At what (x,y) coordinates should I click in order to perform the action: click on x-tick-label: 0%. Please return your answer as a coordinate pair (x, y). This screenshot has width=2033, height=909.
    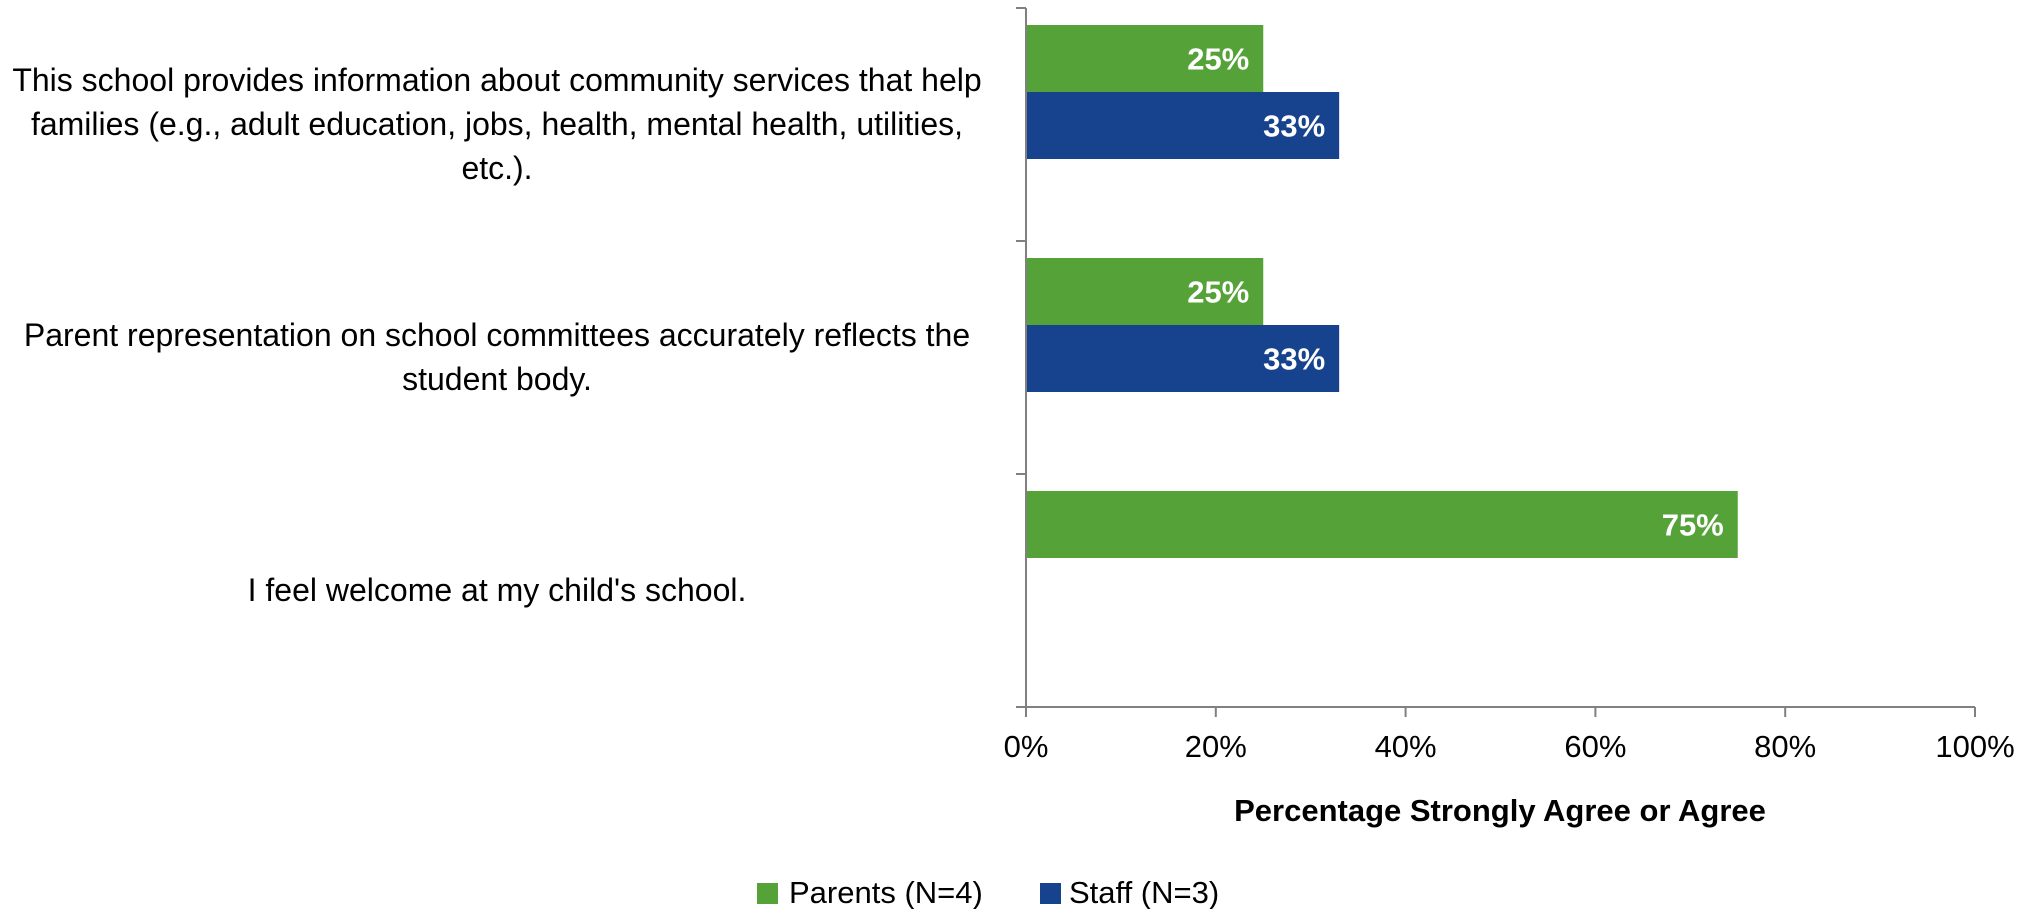
    Looking at the image, I should click on (1026, 746).